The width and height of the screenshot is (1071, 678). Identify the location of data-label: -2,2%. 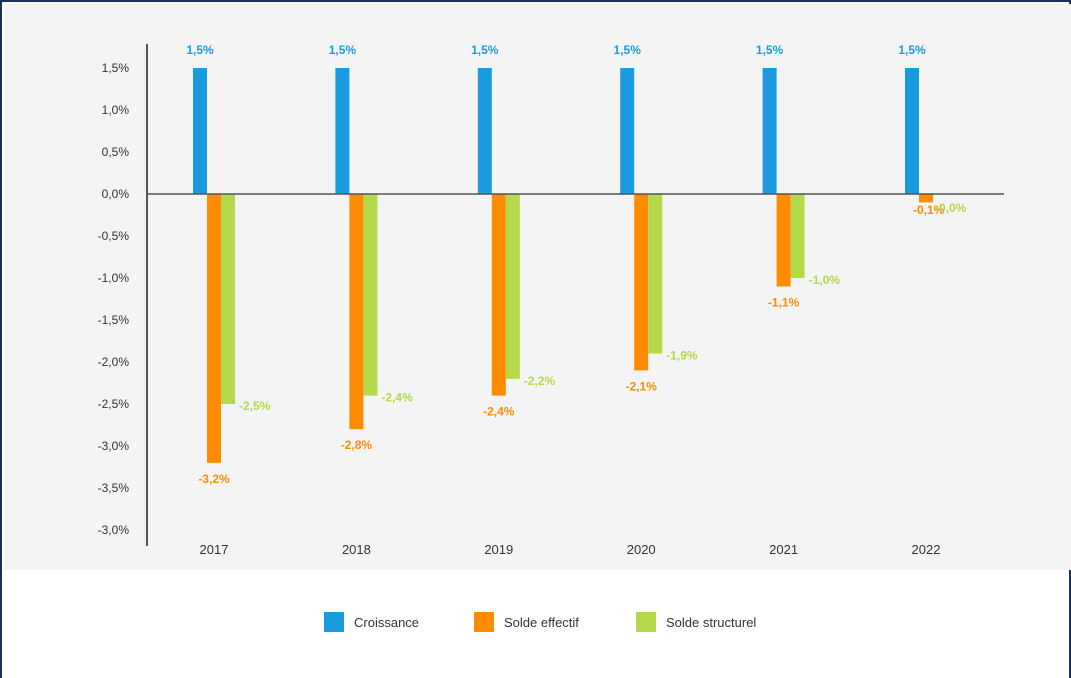
(540, 381).